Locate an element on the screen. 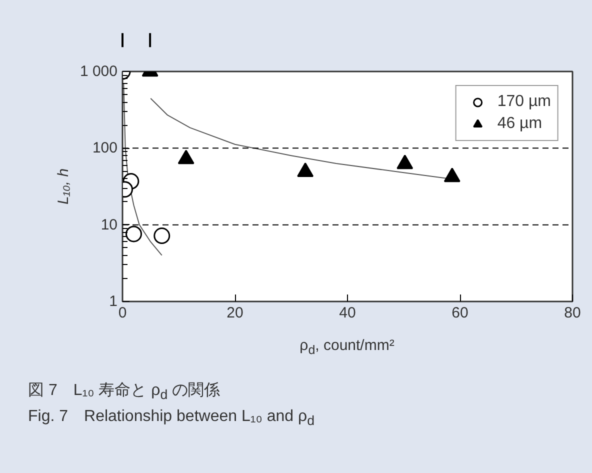 This screenshot has width=592, height=473. legend-label: 46 µm is located at coordinates (519, 124).